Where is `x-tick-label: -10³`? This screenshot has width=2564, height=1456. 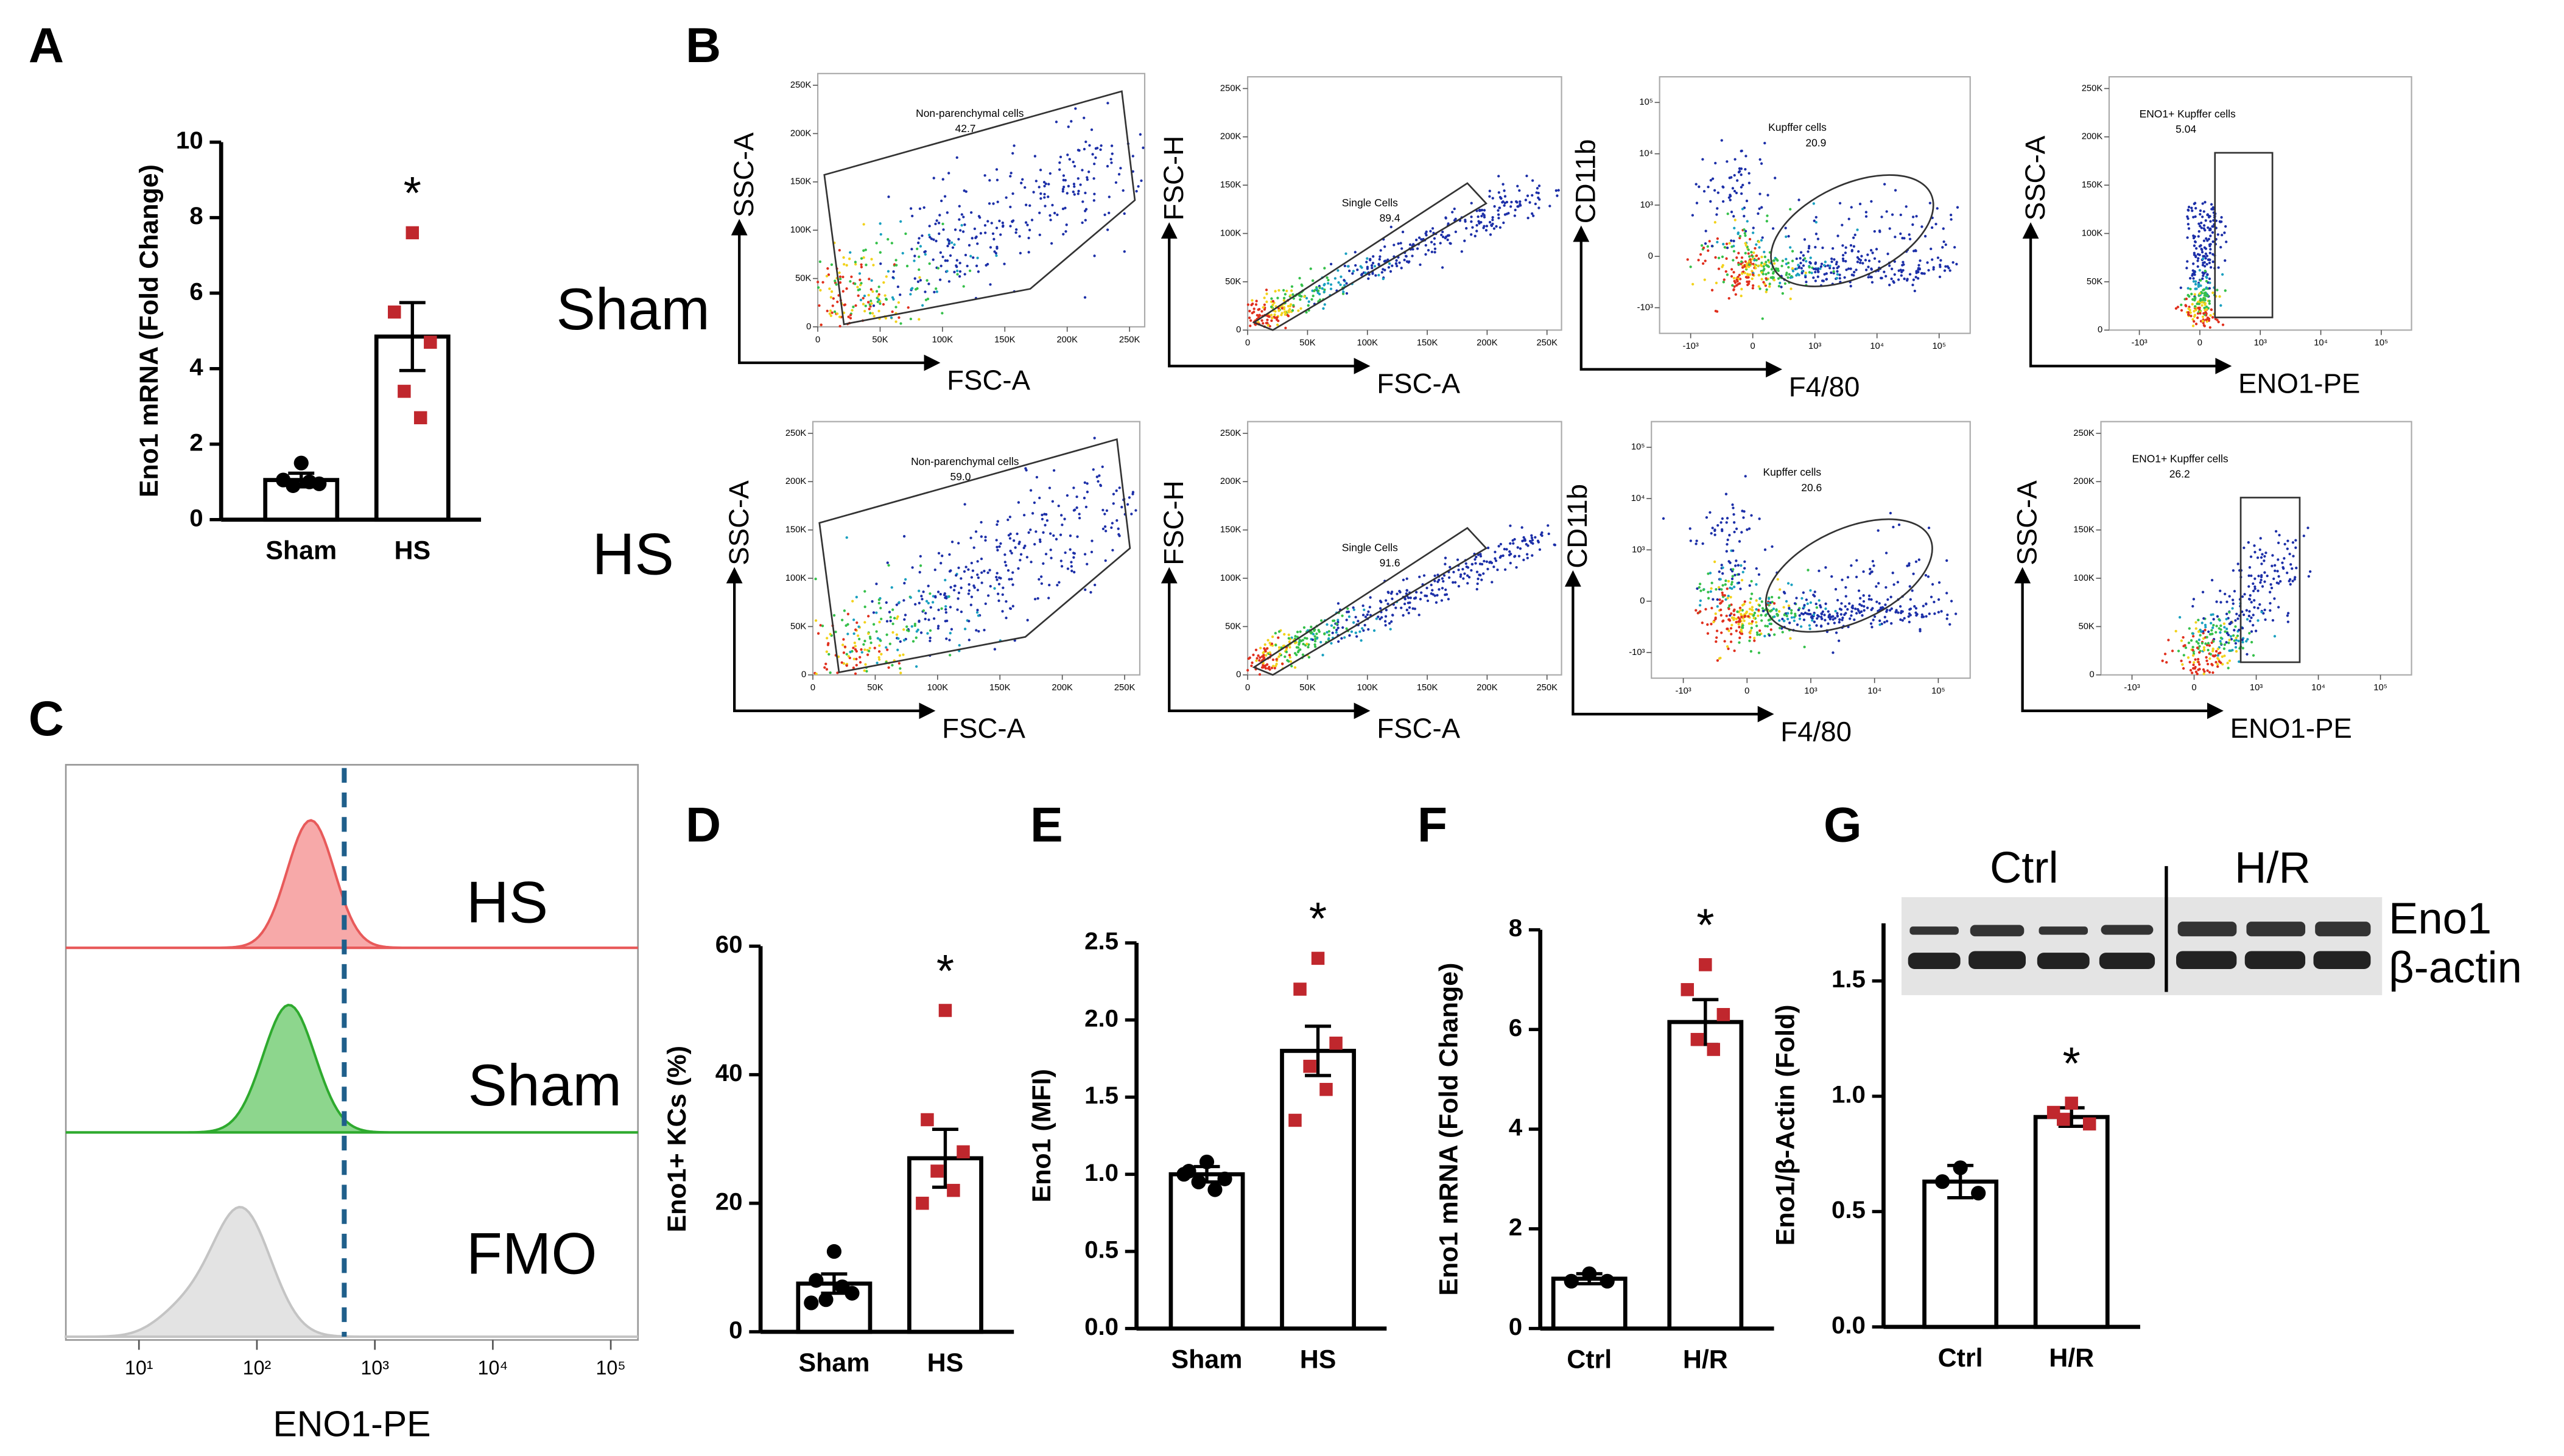
x-tick-label: -10³ is located at coordinates (2132, 688).